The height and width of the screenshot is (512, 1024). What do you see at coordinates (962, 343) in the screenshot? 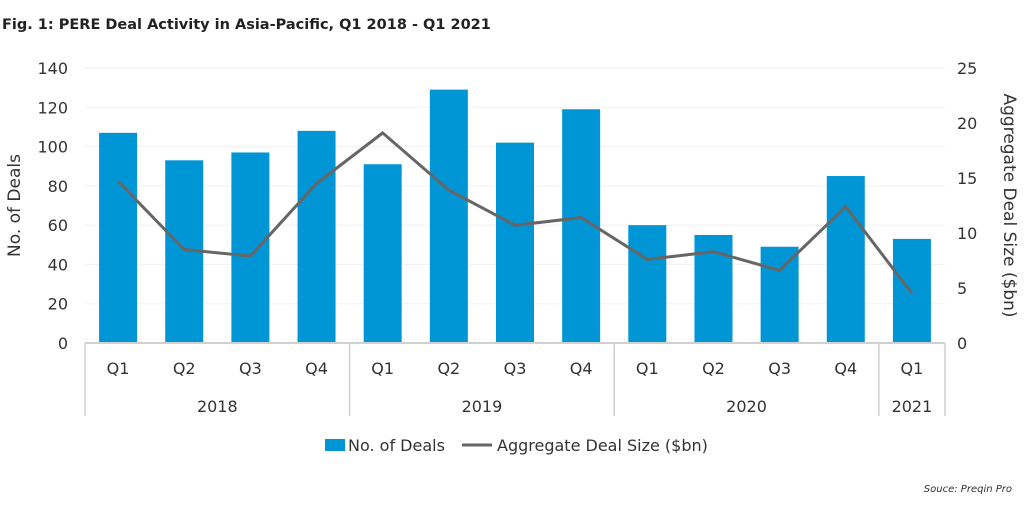
I see `y2-tick-label: 0` at bounding box center [962, 343].